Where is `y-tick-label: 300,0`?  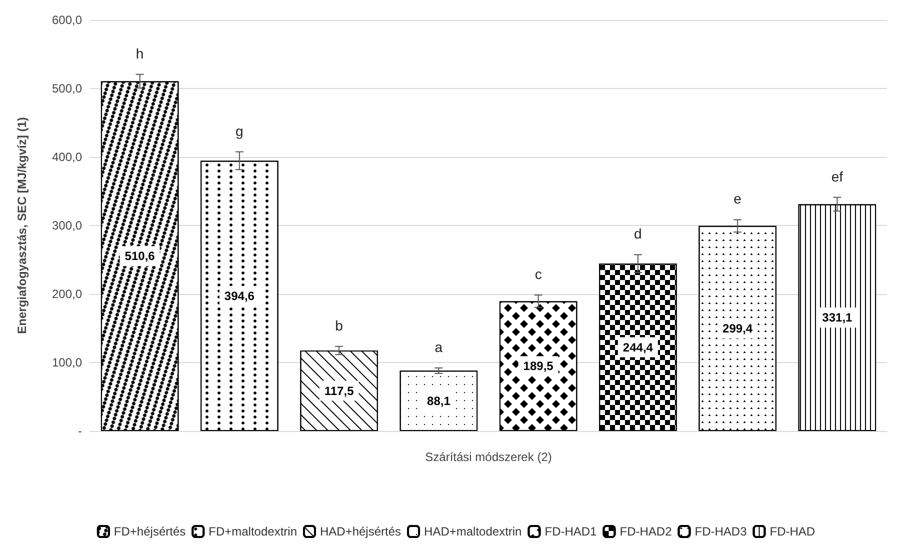
y-tick-label: 300,0 is located at coordinates (67, 225).